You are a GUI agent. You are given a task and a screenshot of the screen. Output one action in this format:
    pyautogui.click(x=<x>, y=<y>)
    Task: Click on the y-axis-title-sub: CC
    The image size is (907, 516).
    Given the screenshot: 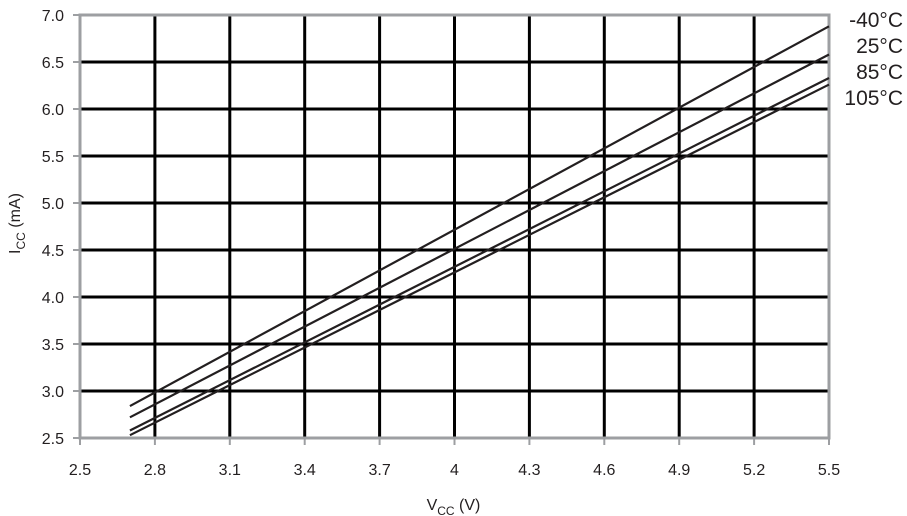 What is the action you would take?
    pyautogui.click(x=21, y=241)
    